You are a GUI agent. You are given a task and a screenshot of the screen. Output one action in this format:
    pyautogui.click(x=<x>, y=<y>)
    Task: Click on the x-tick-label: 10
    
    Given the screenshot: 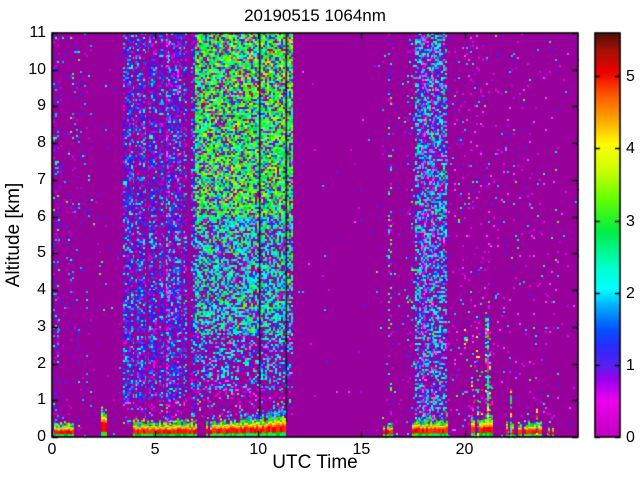 What is the action you would take?
    pyautogui.click(x=258, y=449)
    